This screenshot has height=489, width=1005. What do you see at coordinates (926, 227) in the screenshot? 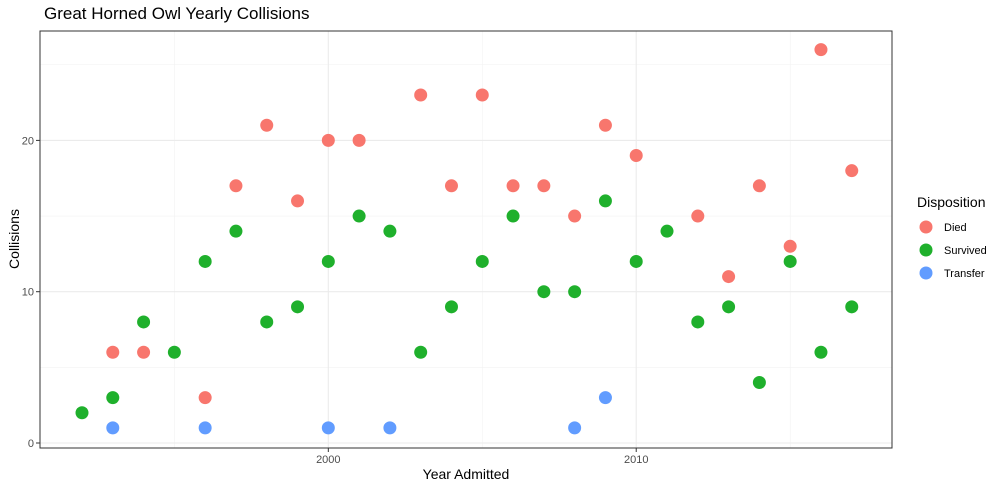
I see `legend-key-died` at bounding box center [926, 227].